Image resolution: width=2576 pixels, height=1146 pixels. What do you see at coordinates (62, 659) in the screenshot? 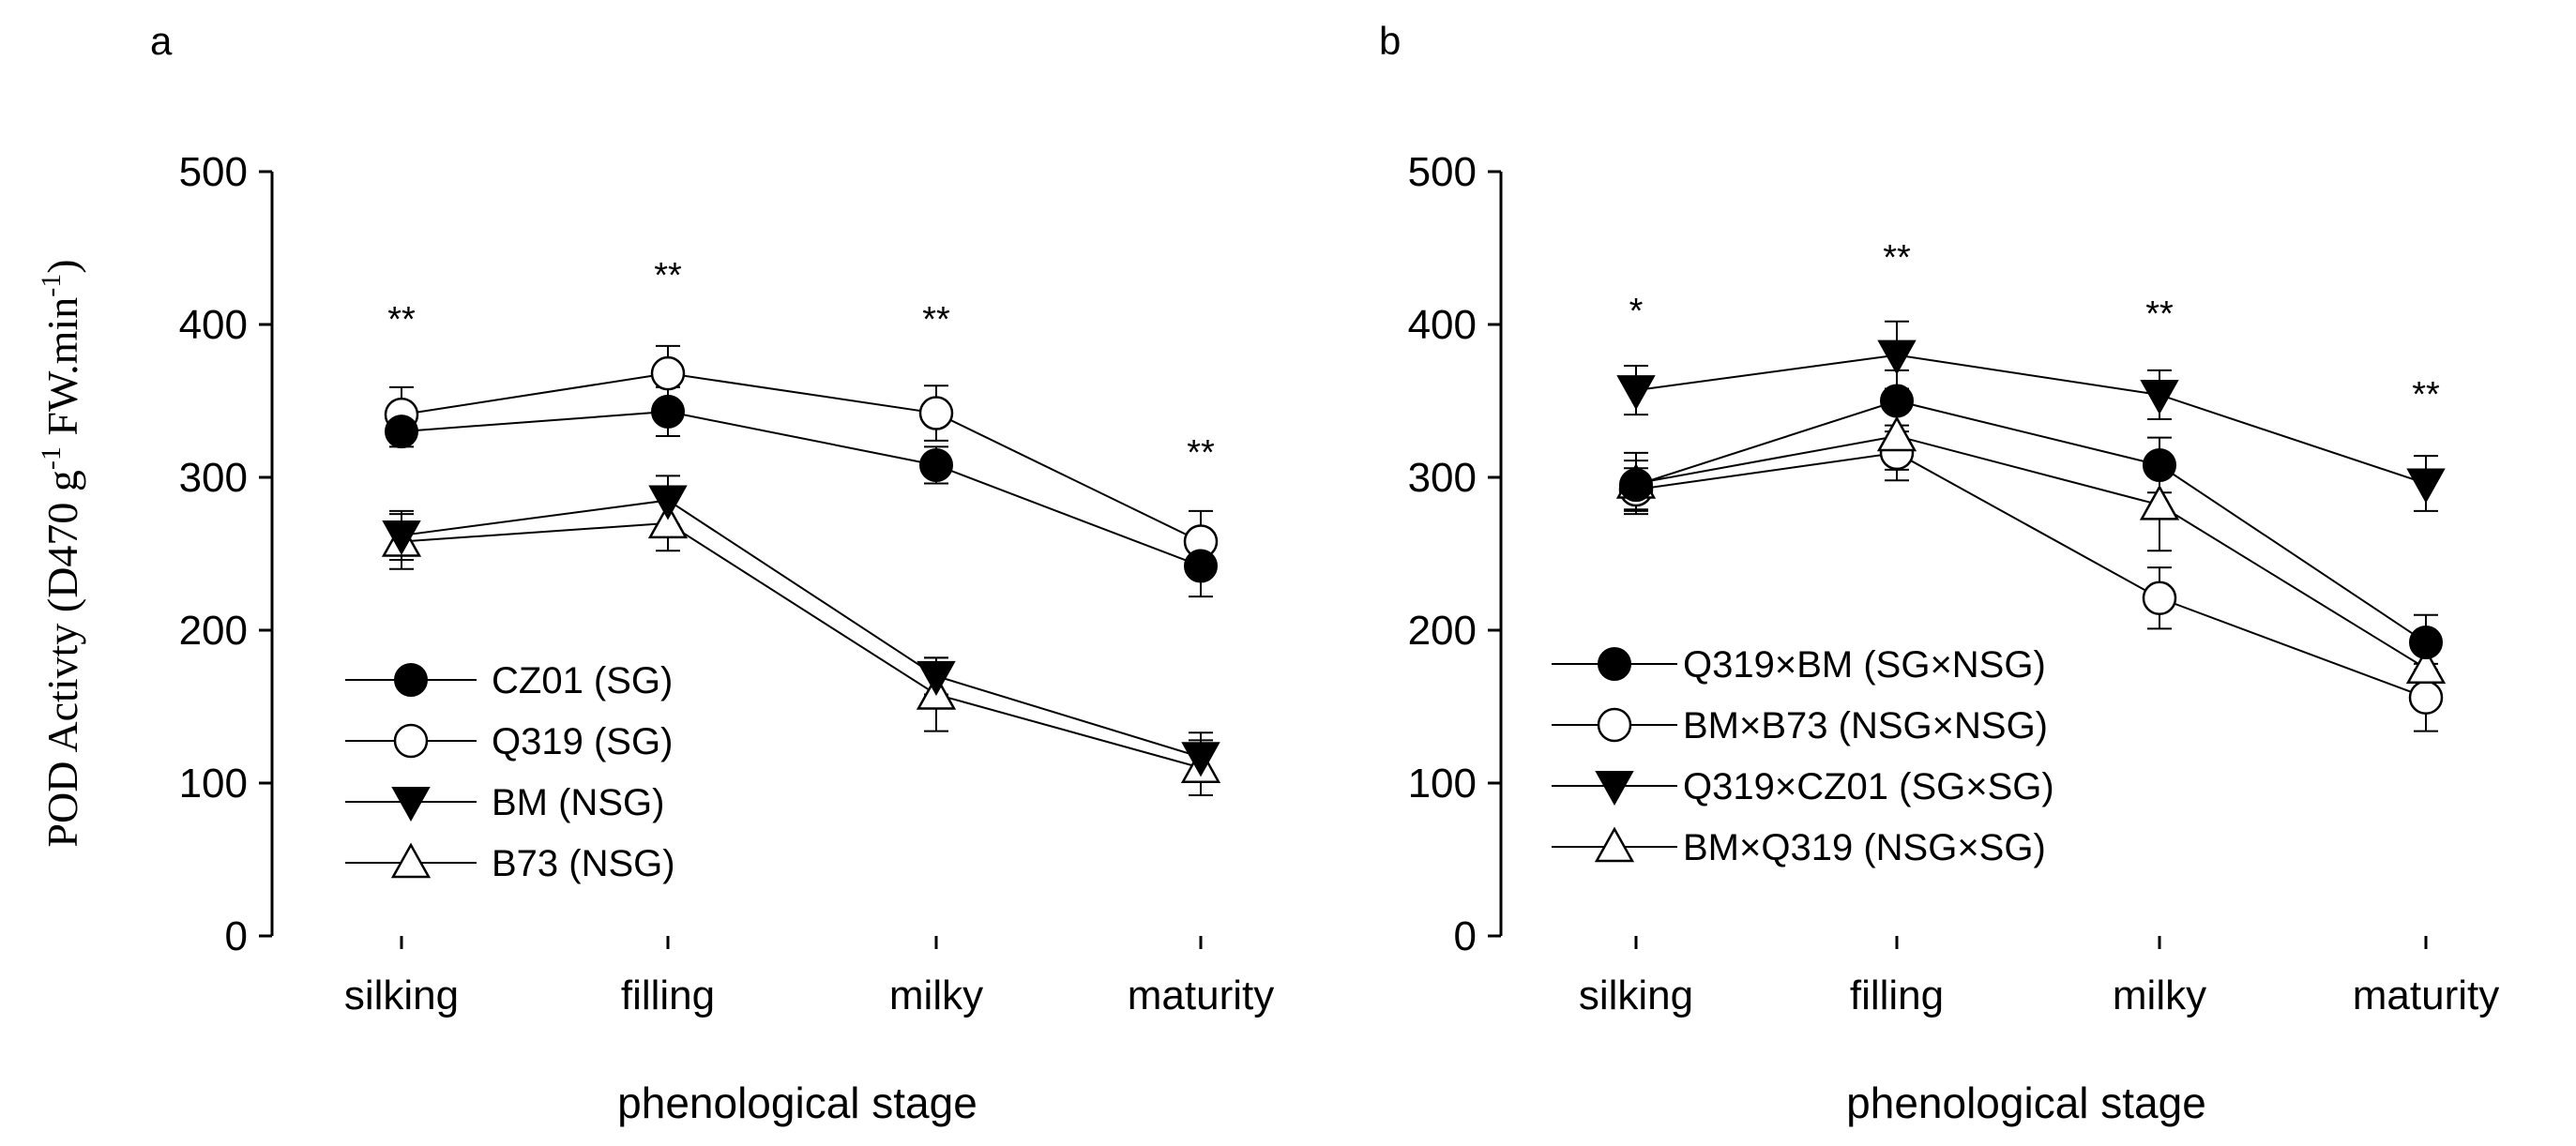
I see `ylabel-base: POD Activty (D470 g` at bounding box center [62, 659].